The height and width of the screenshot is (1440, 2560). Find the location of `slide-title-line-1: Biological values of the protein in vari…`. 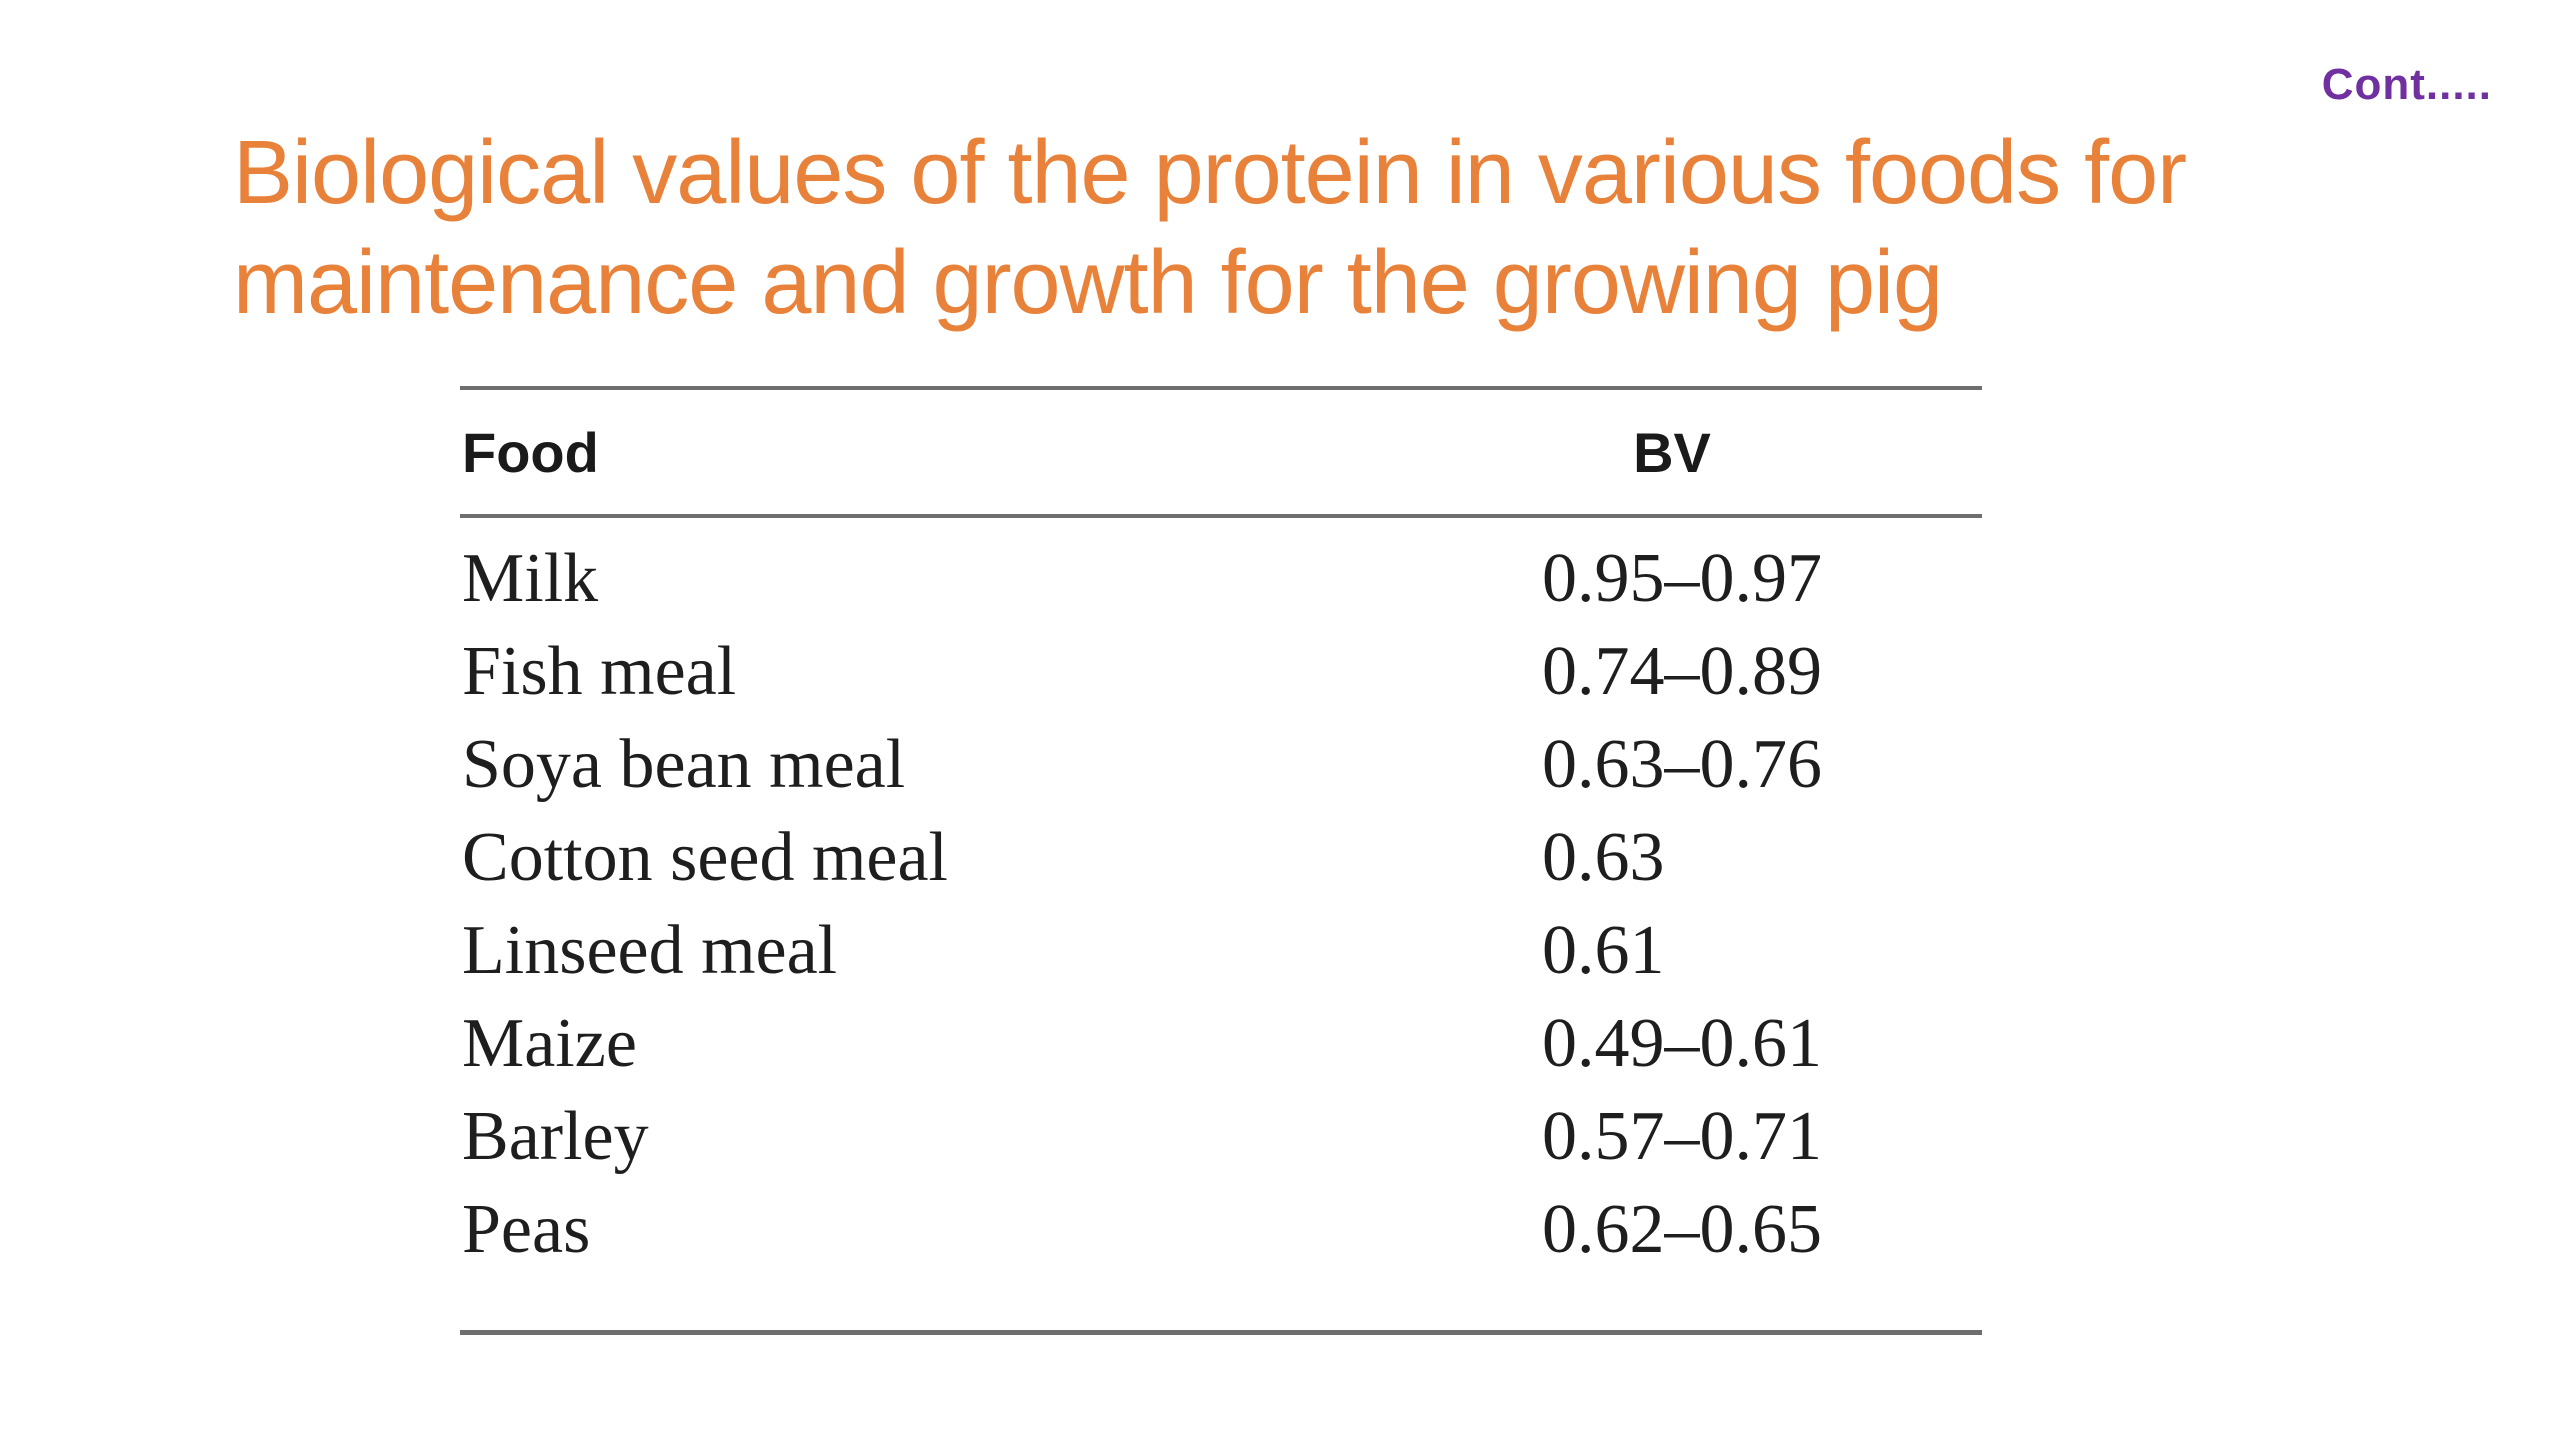

slide-title-line-1: Biological values of the protein in vari… is located at coordinates (1210, 173).